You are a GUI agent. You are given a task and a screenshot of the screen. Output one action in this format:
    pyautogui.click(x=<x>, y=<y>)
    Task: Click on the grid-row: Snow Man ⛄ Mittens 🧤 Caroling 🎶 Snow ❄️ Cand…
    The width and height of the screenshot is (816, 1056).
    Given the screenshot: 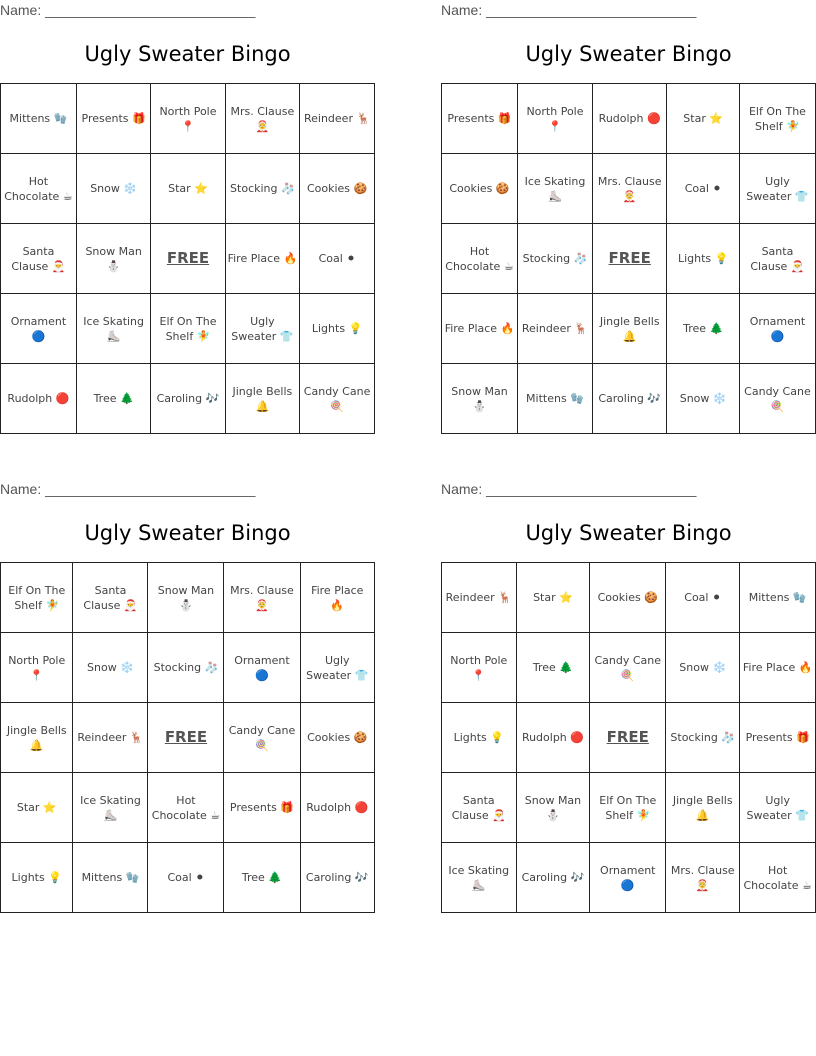 What is the action you would take?
    pyautogui.click(x=628, y=398)
    